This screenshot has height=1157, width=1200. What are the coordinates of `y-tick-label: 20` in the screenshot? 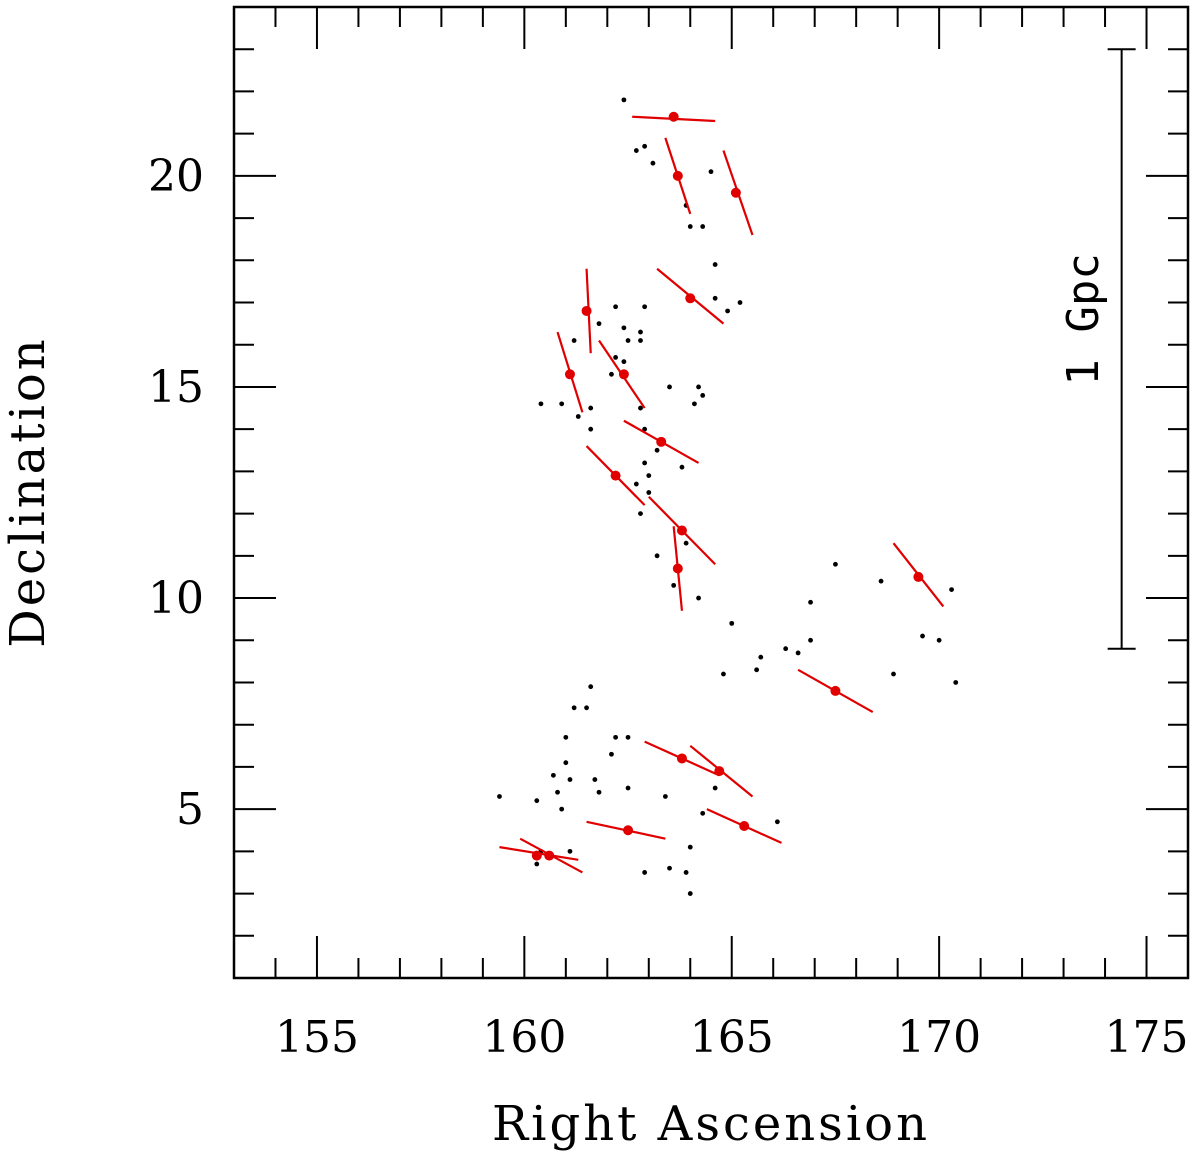 It's located at (176, 176).